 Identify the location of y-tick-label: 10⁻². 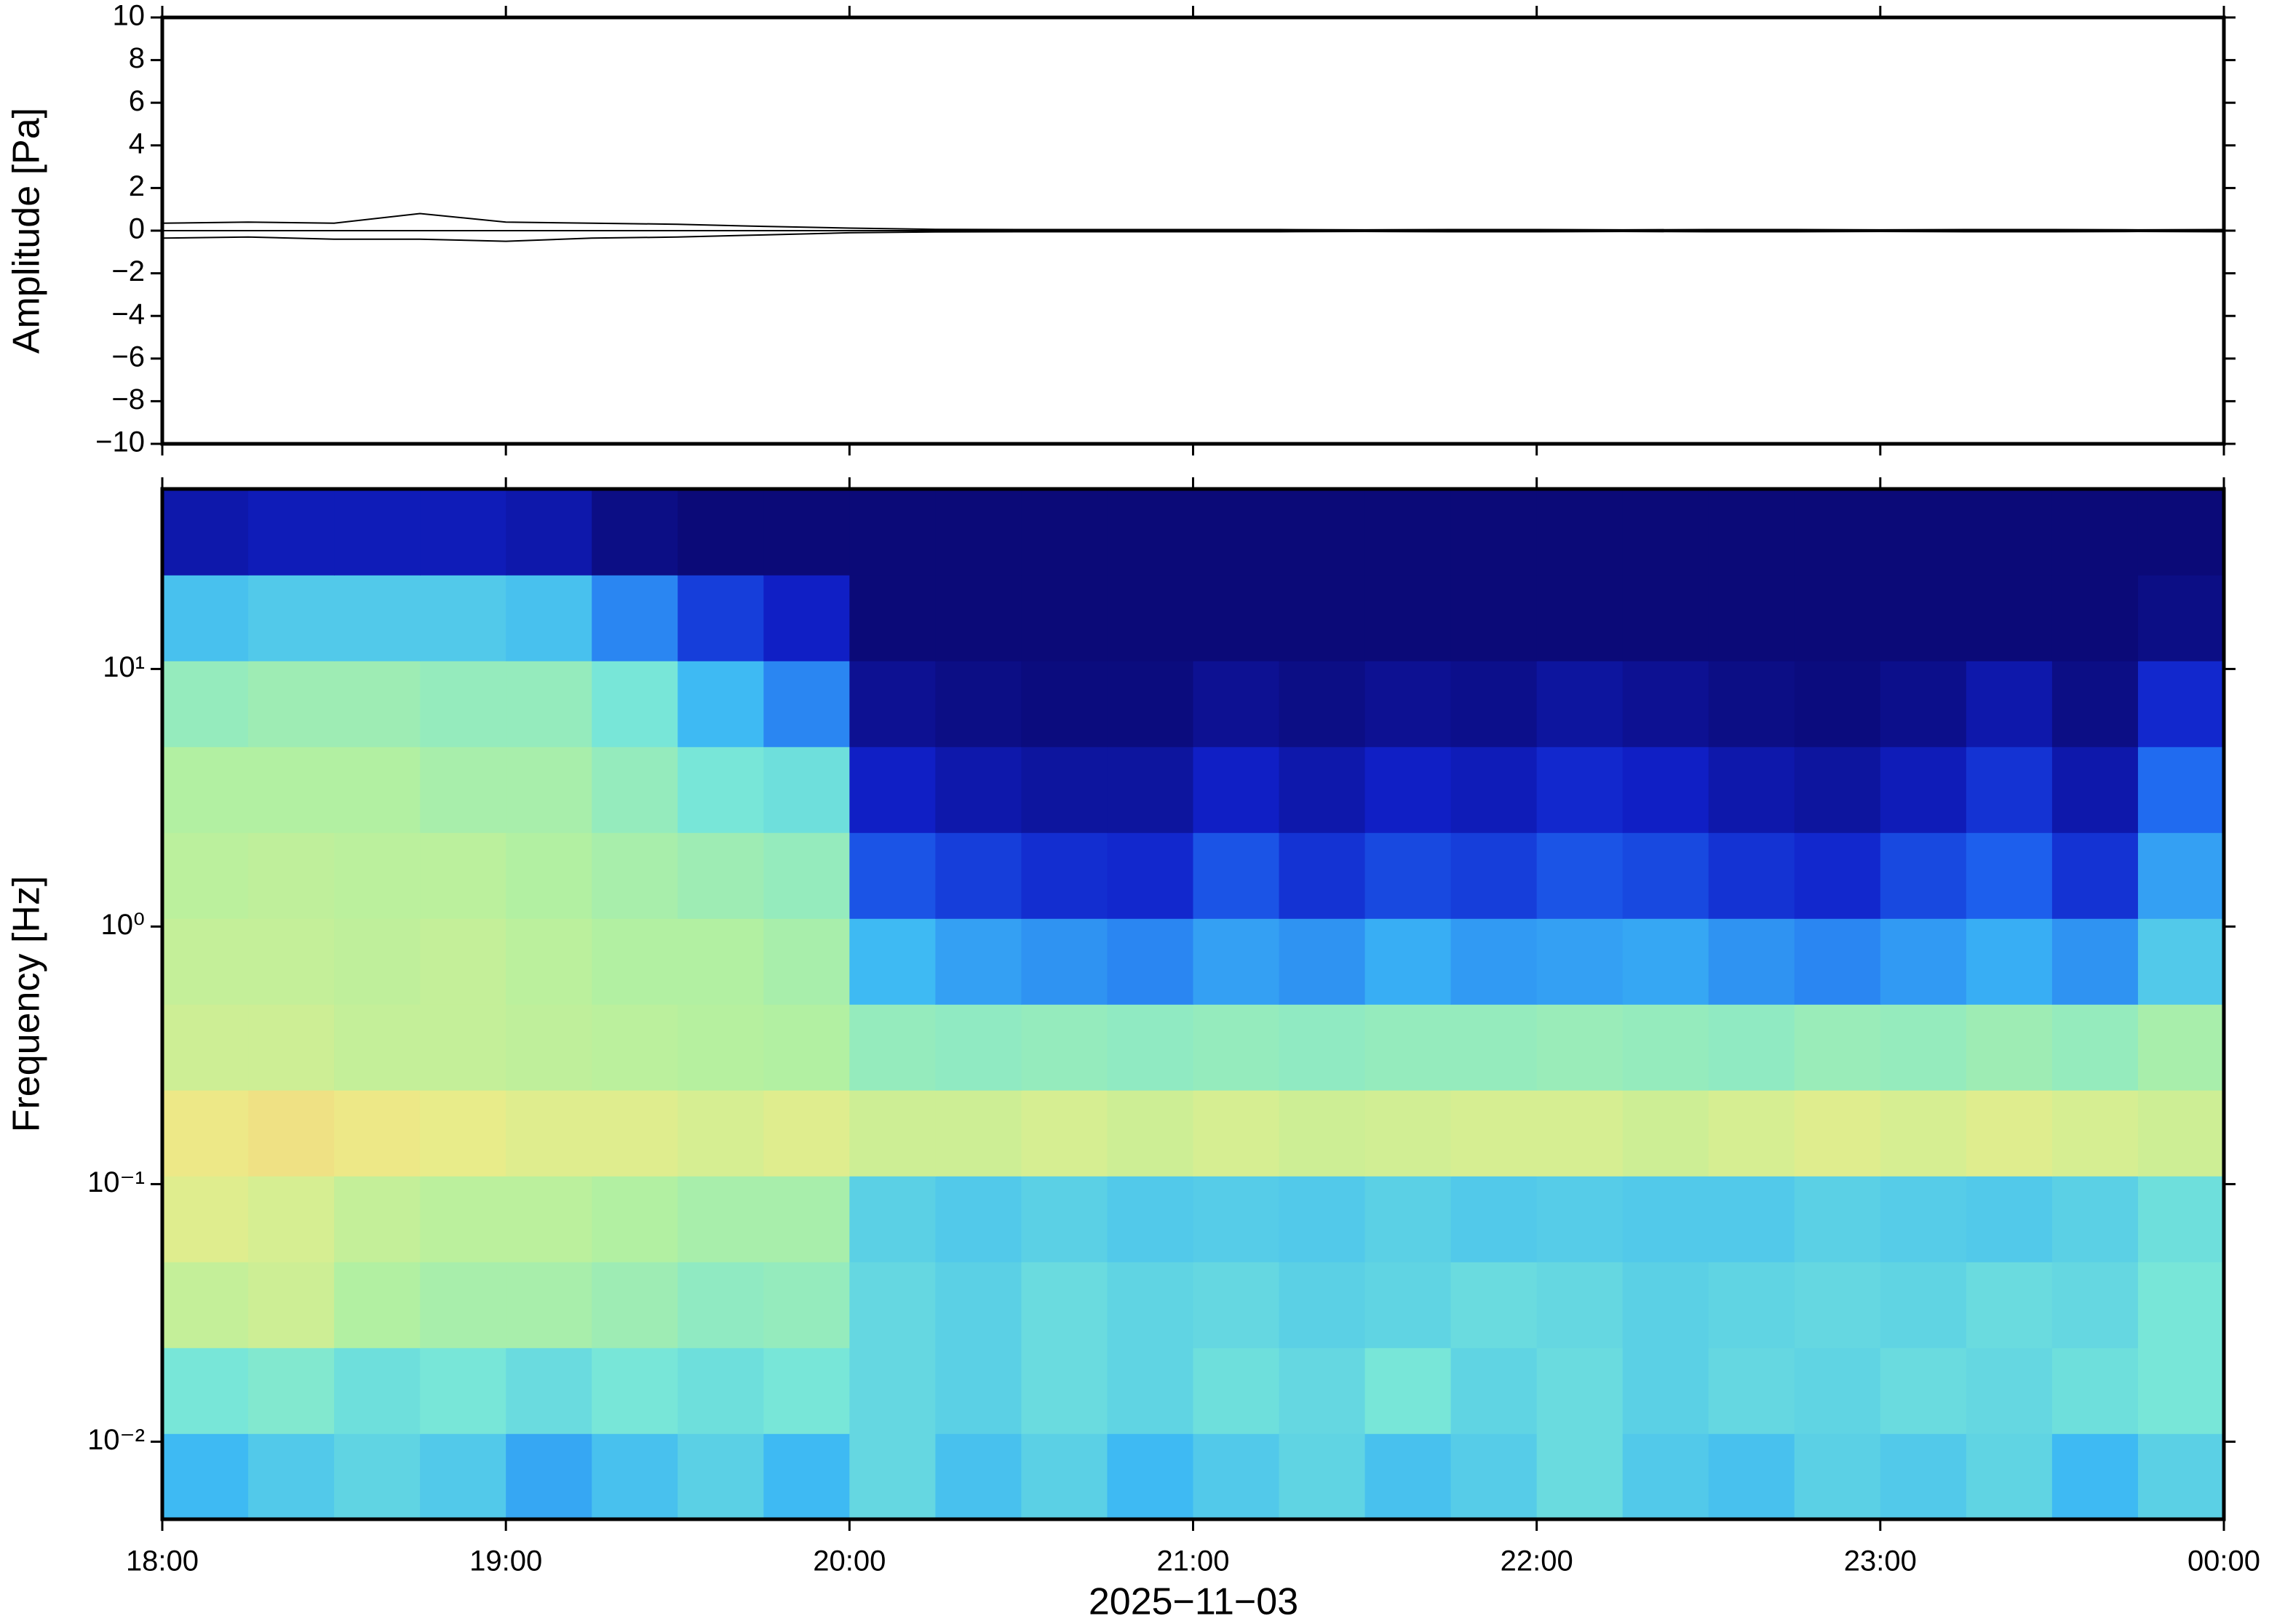
(116, 1440).